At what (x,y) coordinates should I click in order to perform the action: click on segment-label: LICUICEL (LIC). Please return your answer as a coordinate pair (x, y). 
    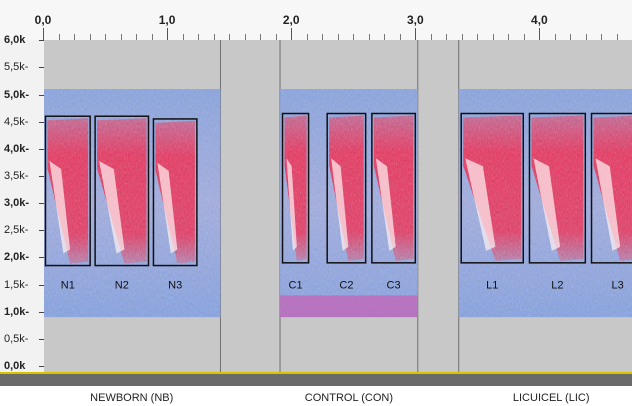
    Looking at the image, I should click on (551, 398).